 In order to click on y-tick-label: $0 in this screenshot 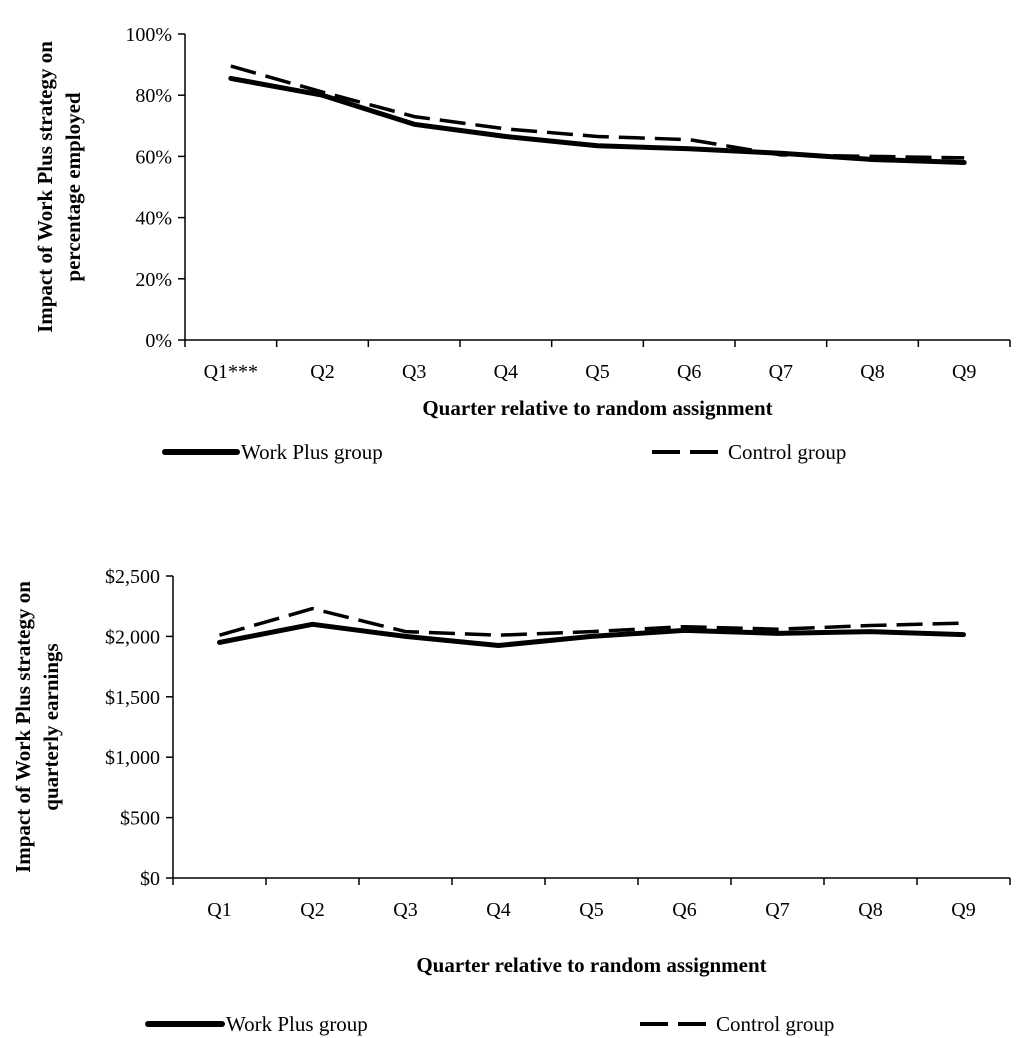, I will do `click(150, 879)`.